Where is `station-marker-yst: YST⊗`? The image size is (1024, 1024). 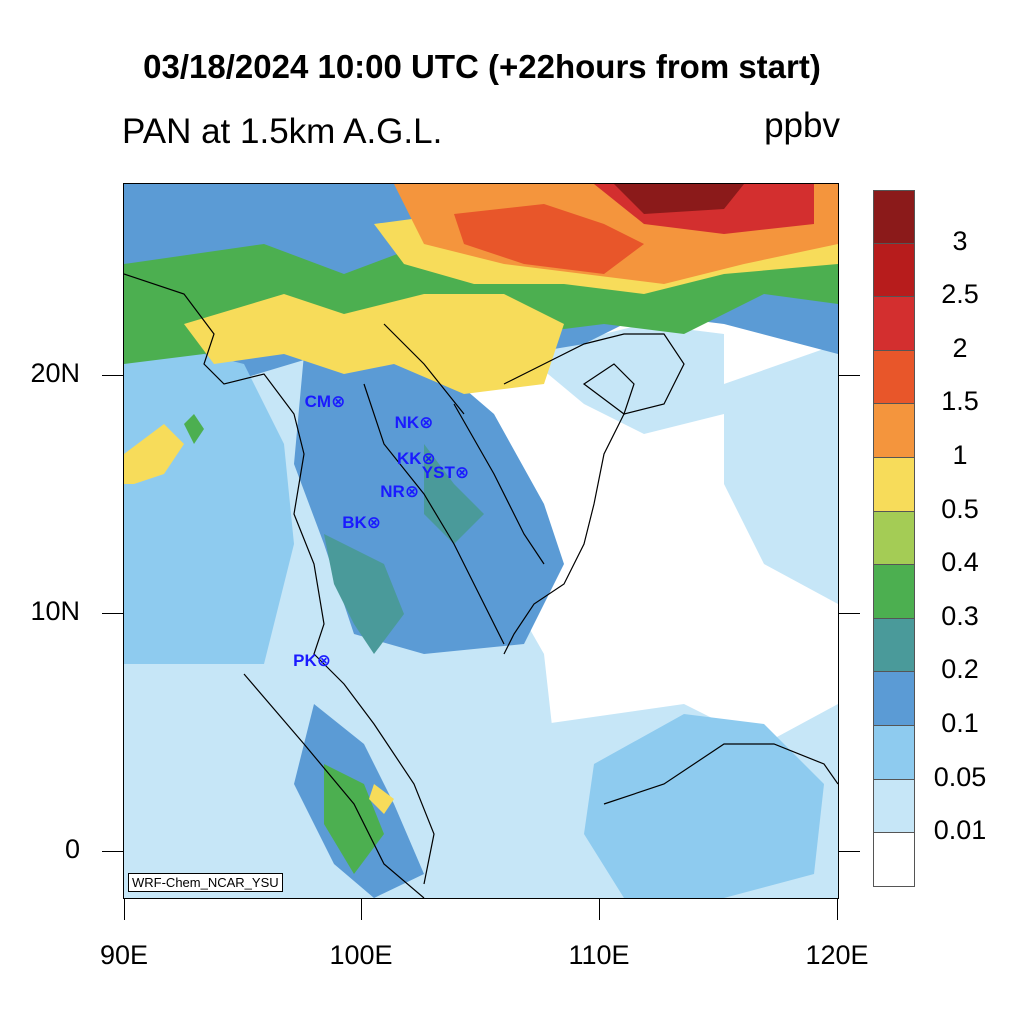 station-marker-yst: YST⊗ is located at coordinates (445, 473).